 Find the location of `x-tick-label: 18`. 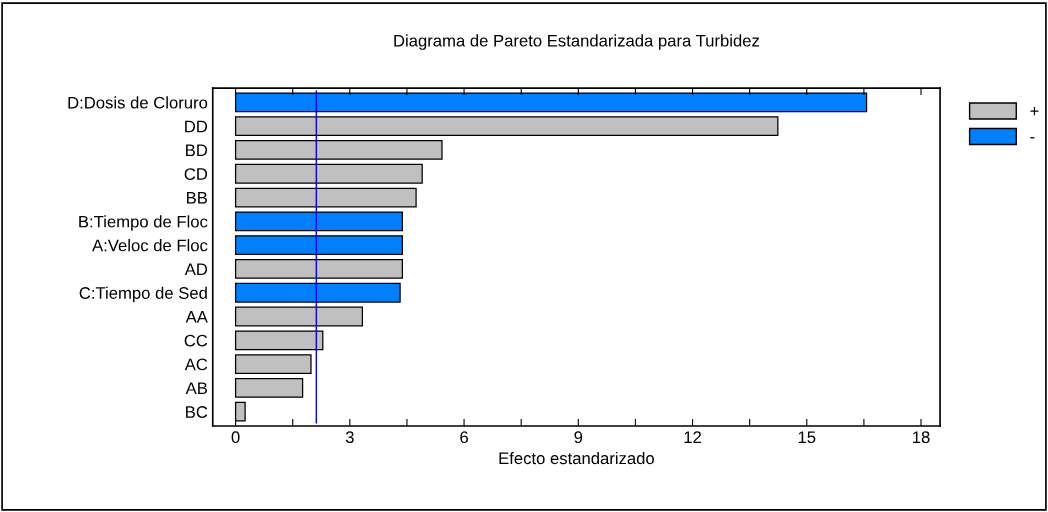

x-tick-label: 18 is located at coordinates (921, 437).